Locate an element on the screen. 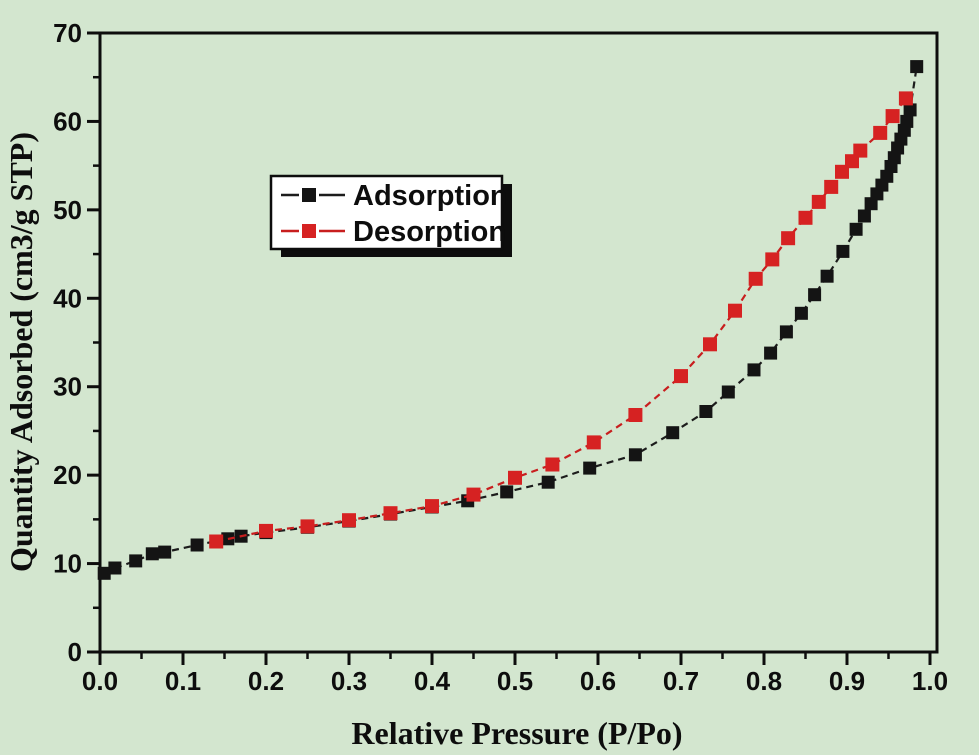 The width and height of the screenshot is (979, 755). x-tick-label: 0.4 is located at coordinates (432, 681).